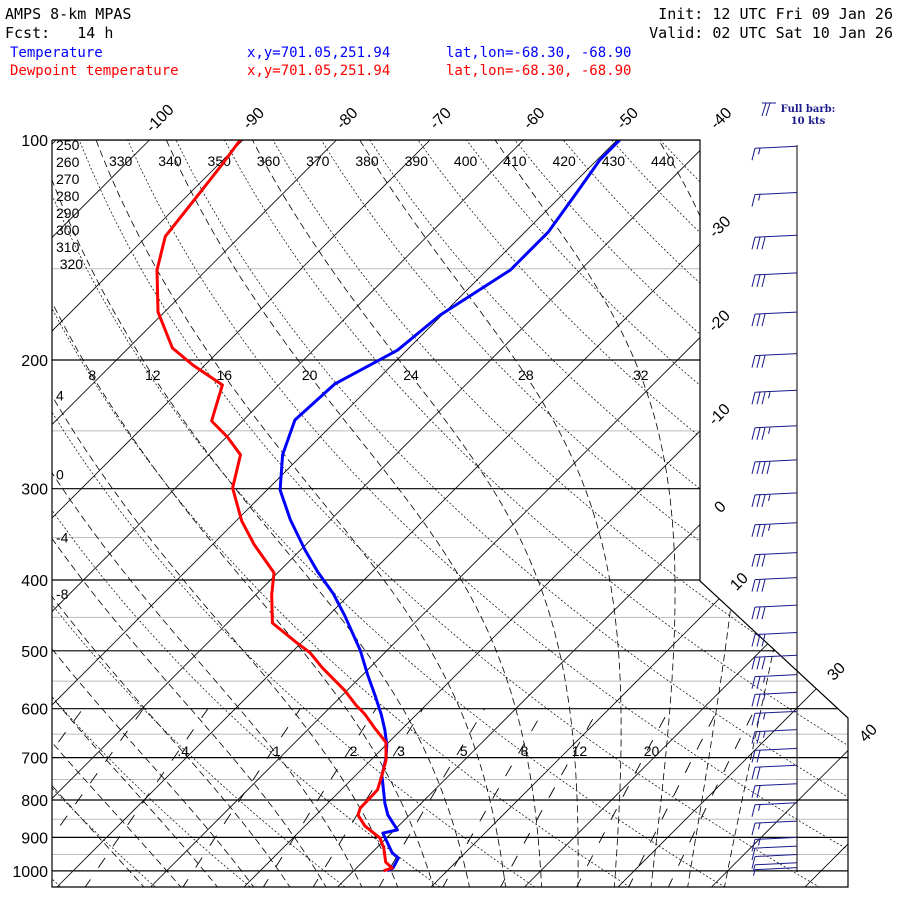  Describe the element at coordinates (347, 119) in the screenshot. I see `isotherm-label: -80` at that location.